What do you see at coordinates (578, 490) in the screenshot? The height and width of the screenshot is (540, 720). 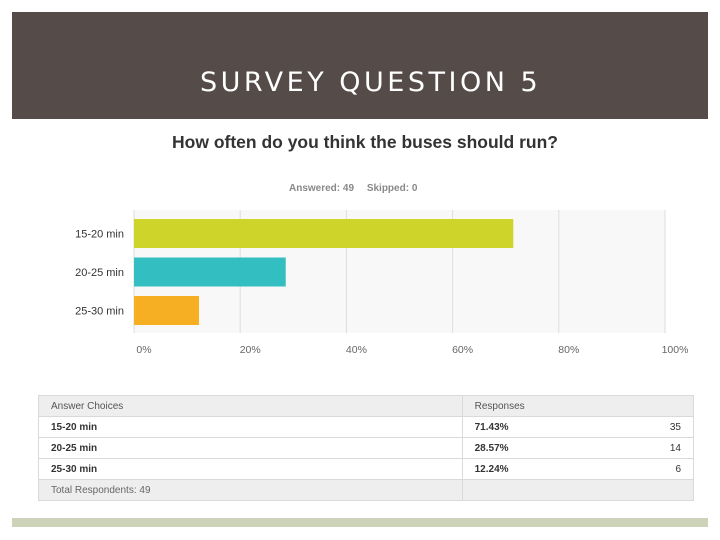 I see `total-empty` at bounding box center [578, 490].